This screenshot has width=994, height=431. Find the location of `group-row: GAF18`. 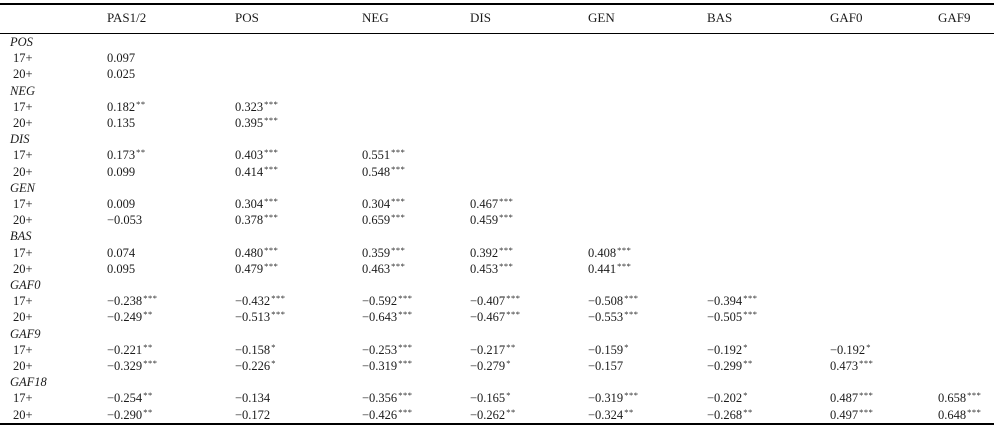

group-row: GAF18 is located at coordinates (497, 382).